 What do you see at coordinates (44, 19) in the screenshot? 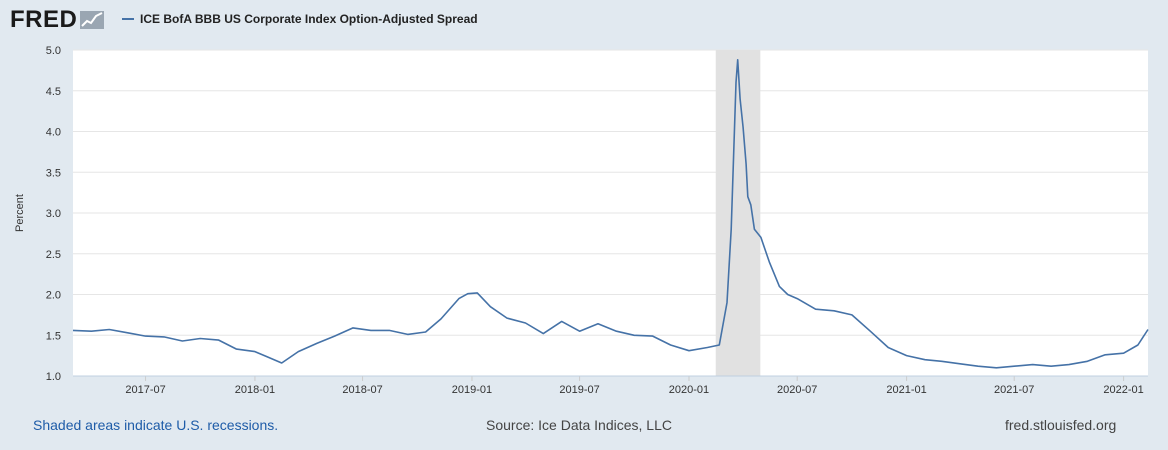
I see `logo-text: FRED` at bounding box center [44, 19].